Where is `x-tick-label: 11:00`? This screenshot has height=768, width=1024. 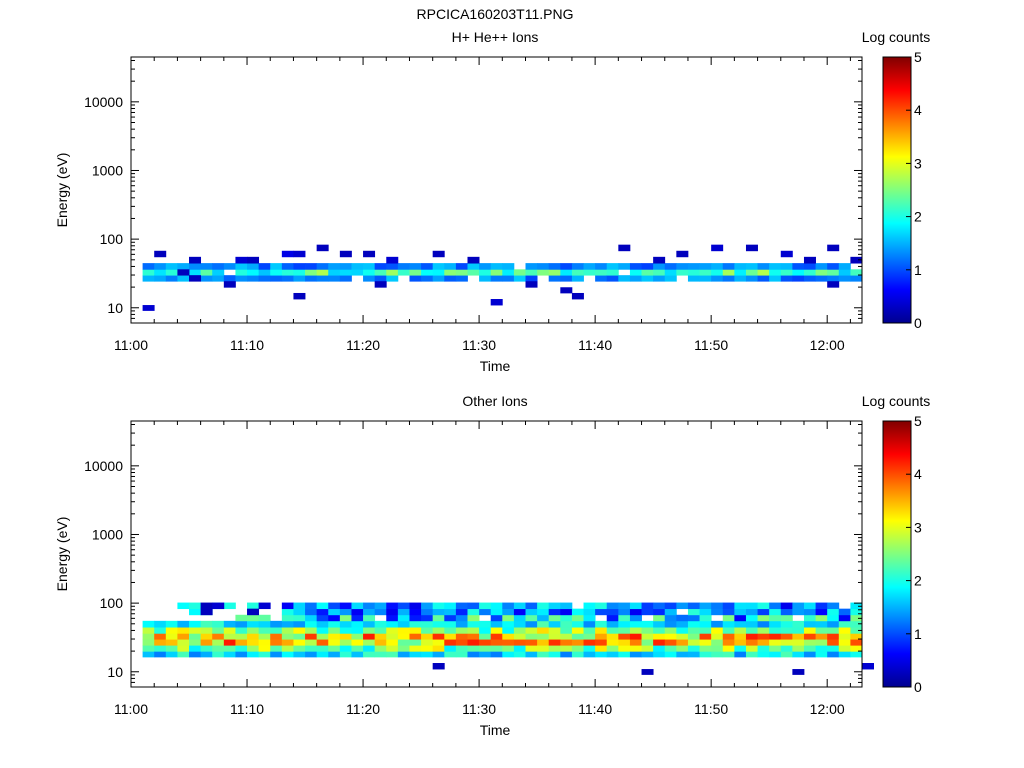 x-tick-label: 11:00 is located at coordinates (131, 709).